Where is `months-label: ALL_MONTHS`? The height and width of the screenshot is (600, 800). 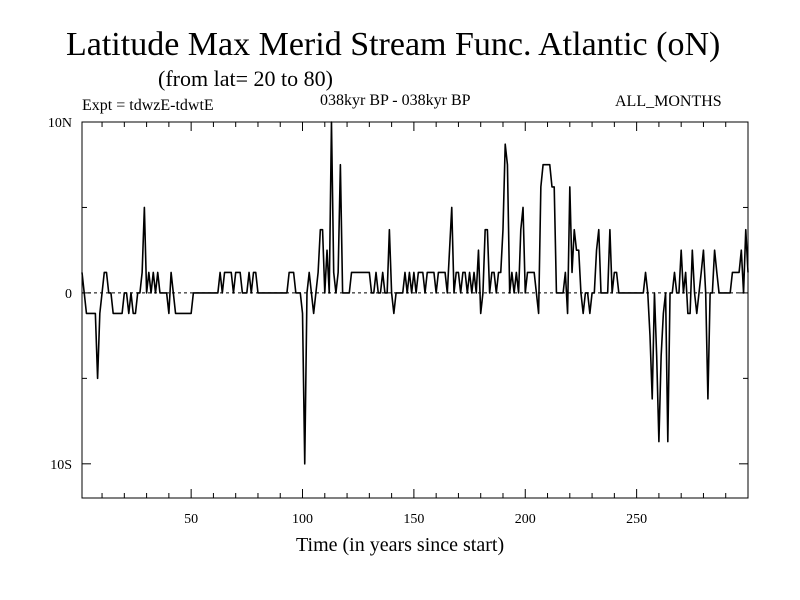 months-label: ALL_MONTHS is located at coordinates (668, 101).